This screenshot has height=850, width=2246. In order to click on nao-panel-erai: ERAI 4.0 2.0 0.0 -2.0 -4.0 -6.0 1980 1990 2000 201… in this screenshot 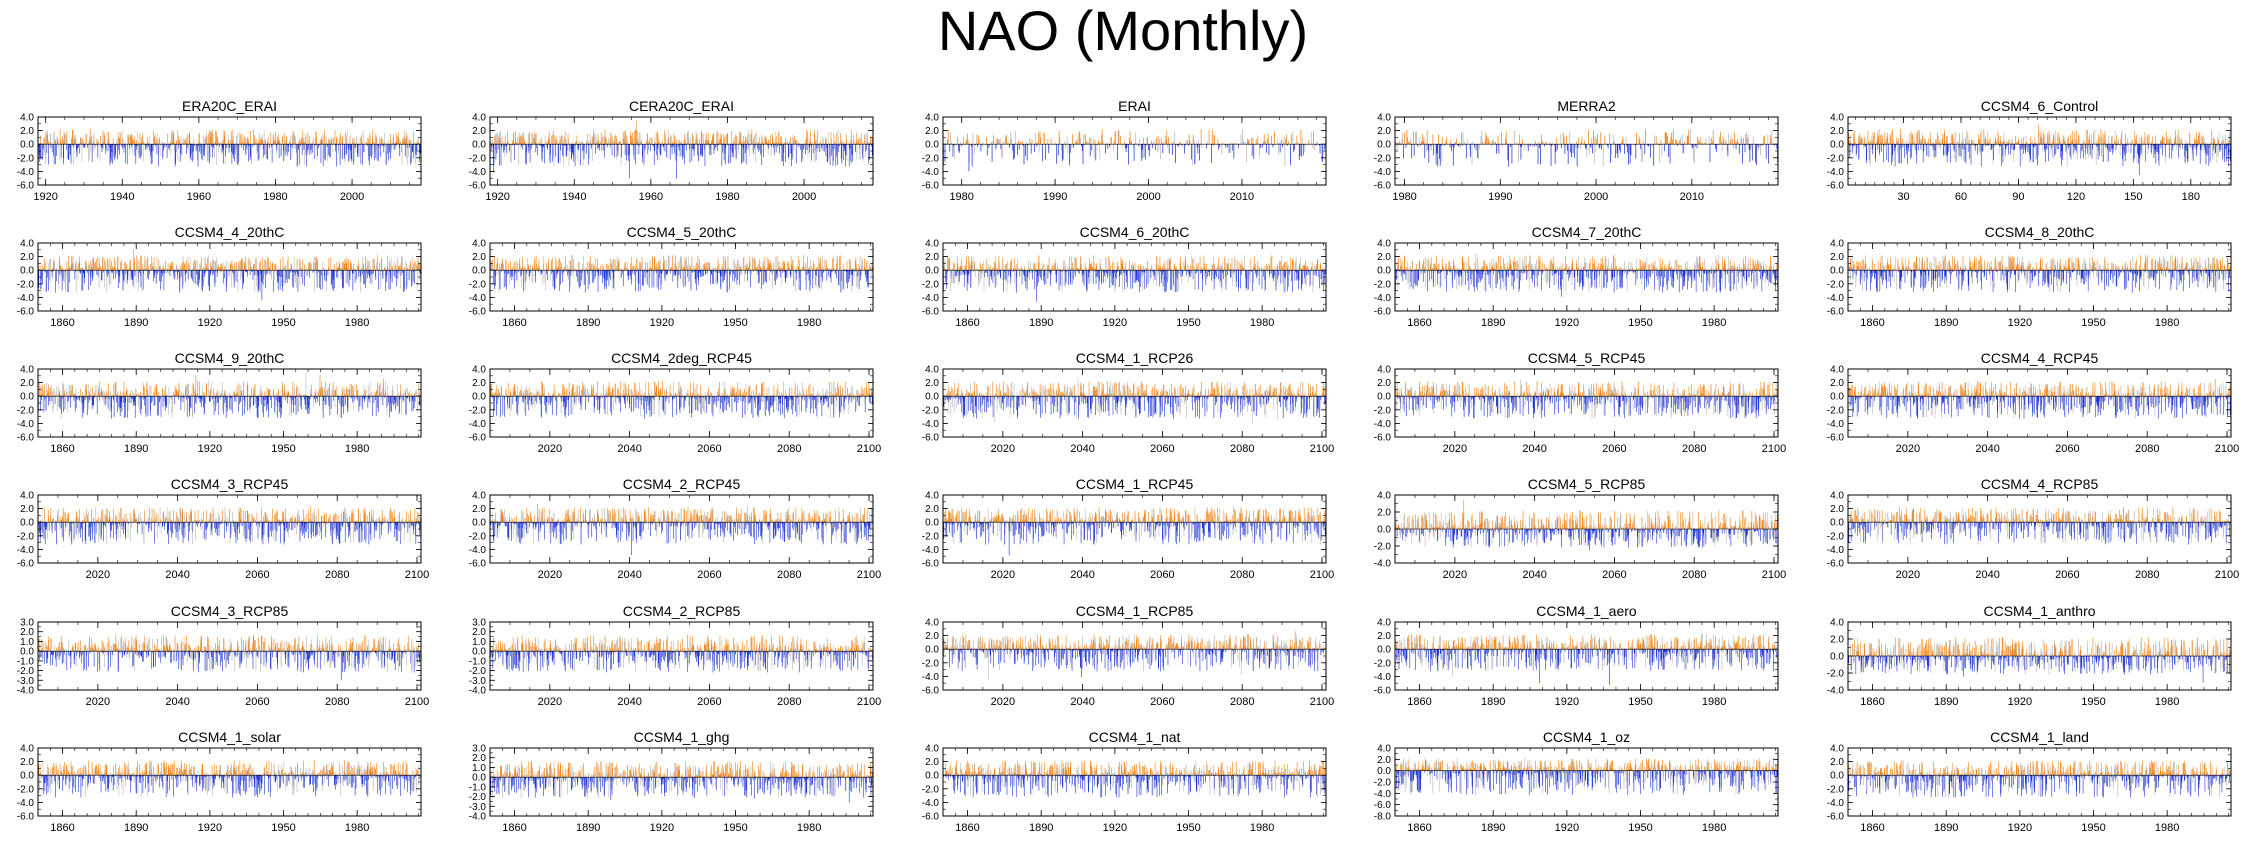, I will do `click(1130, 155)`.